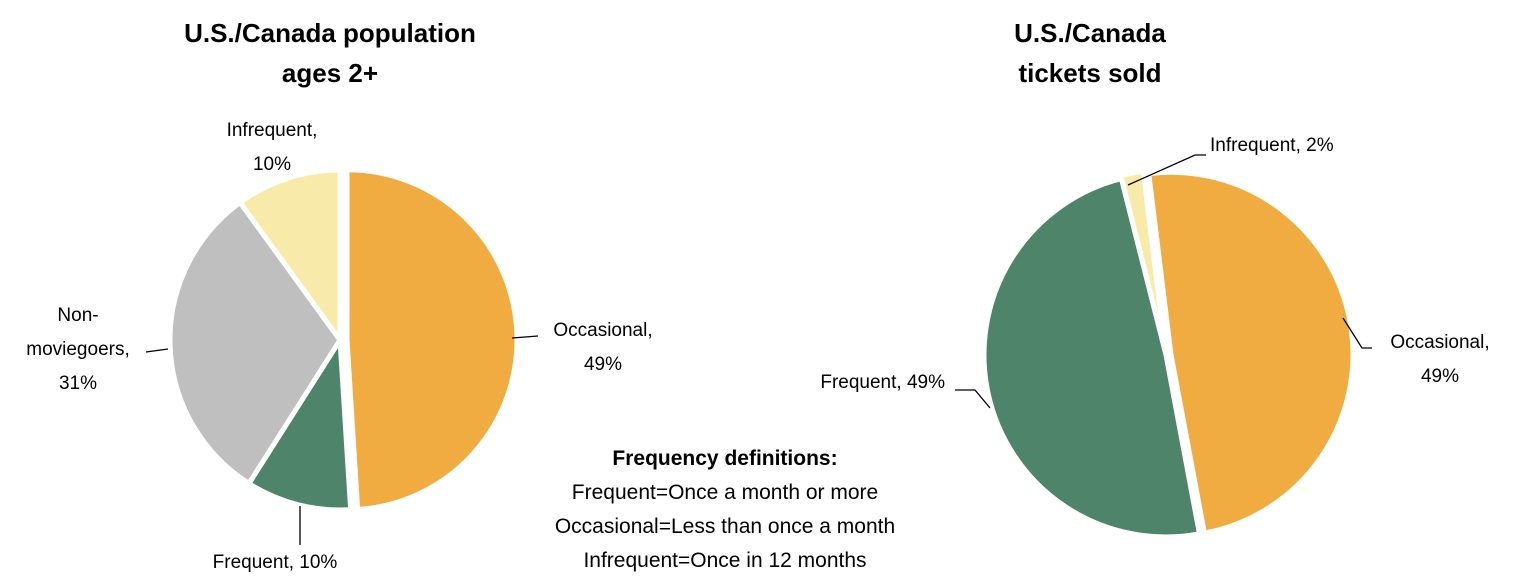 Image resolution: width=1513 pixels, height=576 pixels. I want to click on chart-title: U.S./Canada population ages 2+, so click(330, 53).